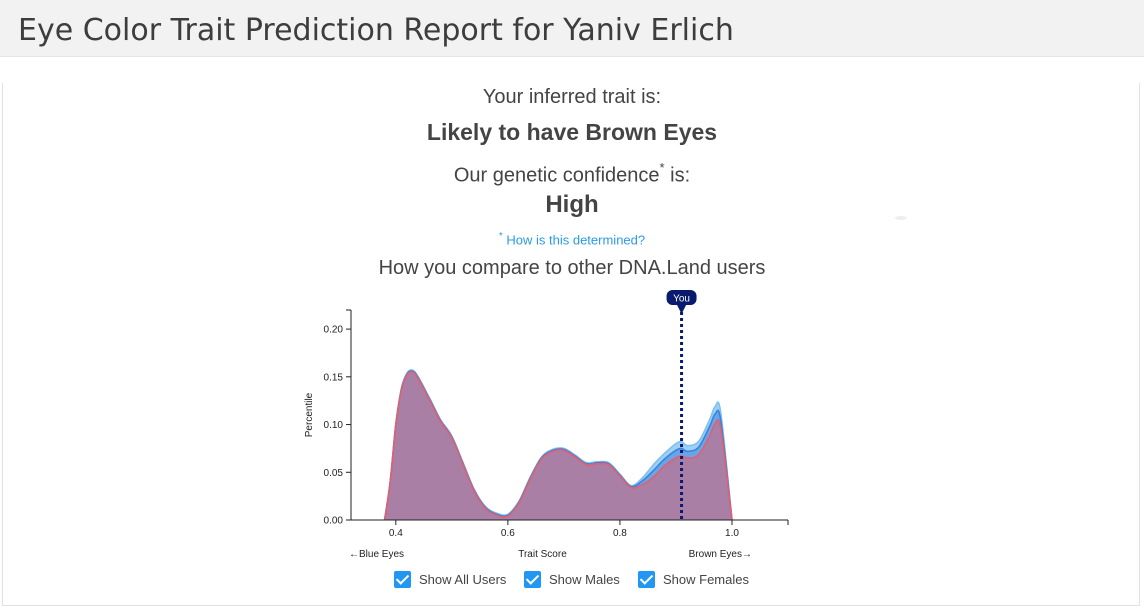 This screenshot has height=609, width=1144. I want to click on y-tick-label: 0.10, so click(334, 425).